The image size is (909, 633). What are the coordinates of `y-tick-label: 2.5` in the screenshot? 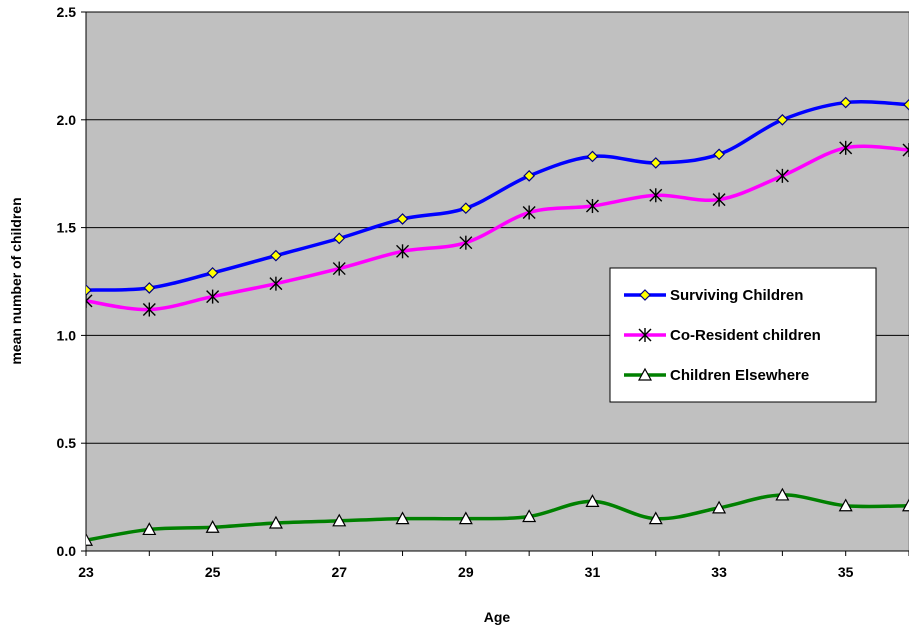 It's located at (67, 12).